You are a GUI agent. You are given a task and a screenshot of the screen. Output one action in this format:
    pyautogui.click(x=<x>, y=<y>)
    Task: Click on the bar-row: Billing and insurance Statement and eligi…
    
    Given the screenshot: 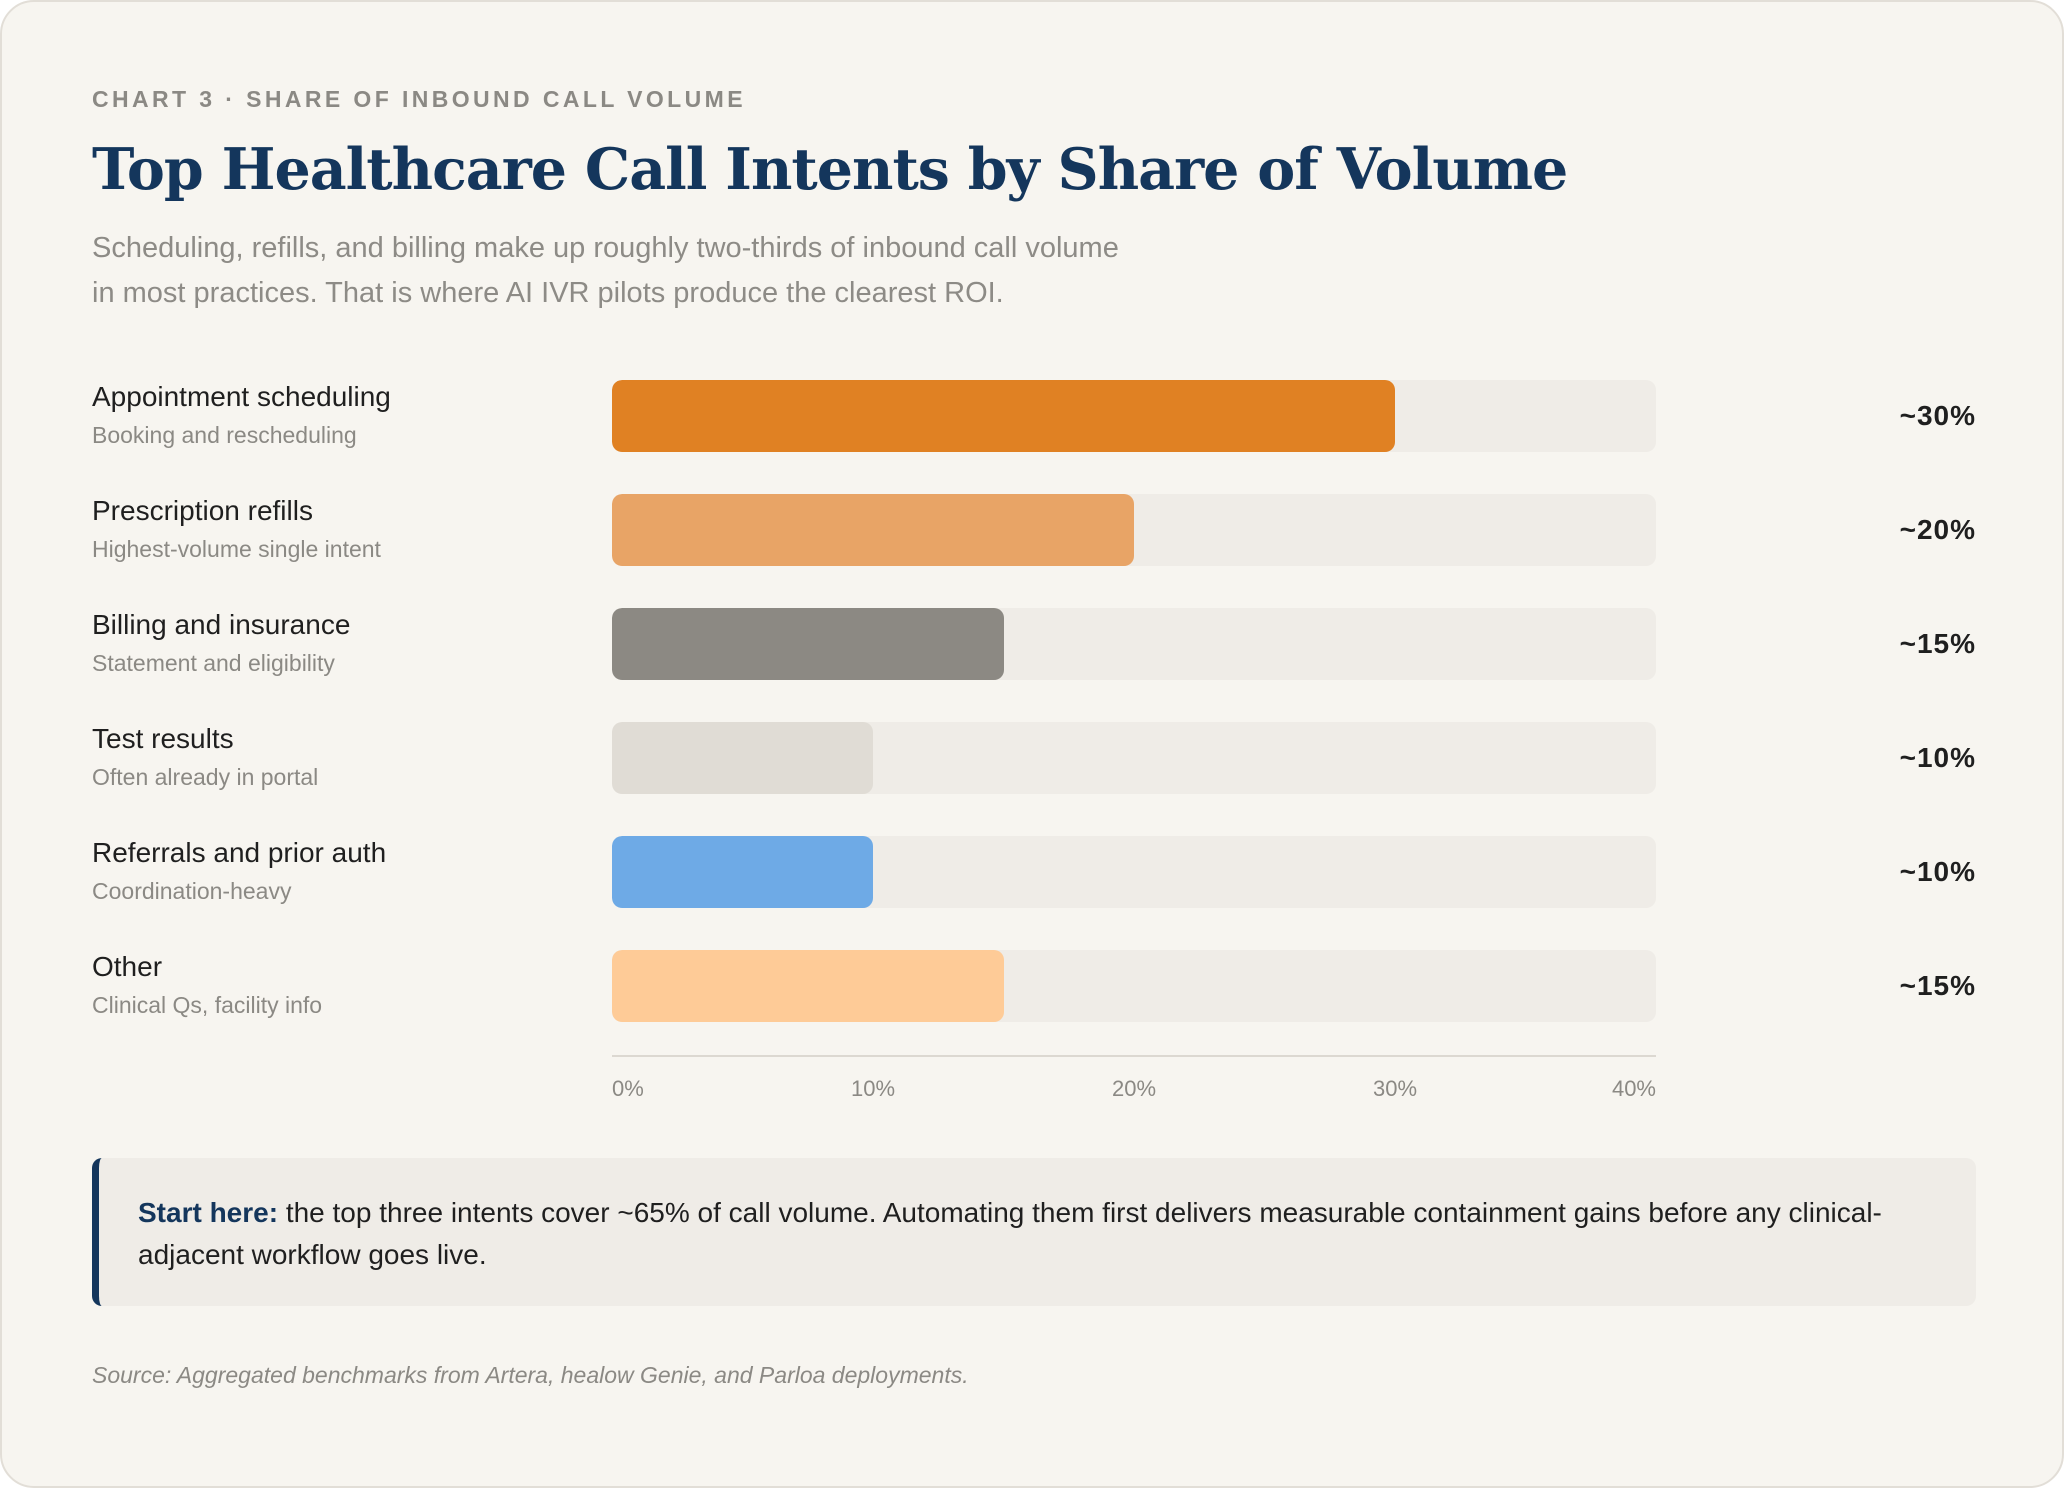 What is the action you would take?
    pyautogui.click(x=1033, y=644)
    